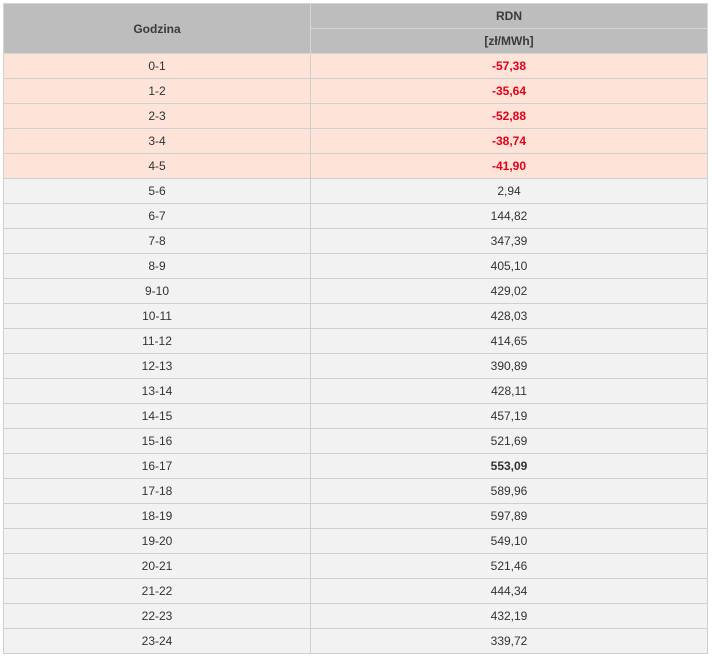 Image resolution: width=712 pixels, height=657 pixels. Describe the element at coordinates (509, 66) in the screenshot. I see `price-cell: -57,38` at that location.